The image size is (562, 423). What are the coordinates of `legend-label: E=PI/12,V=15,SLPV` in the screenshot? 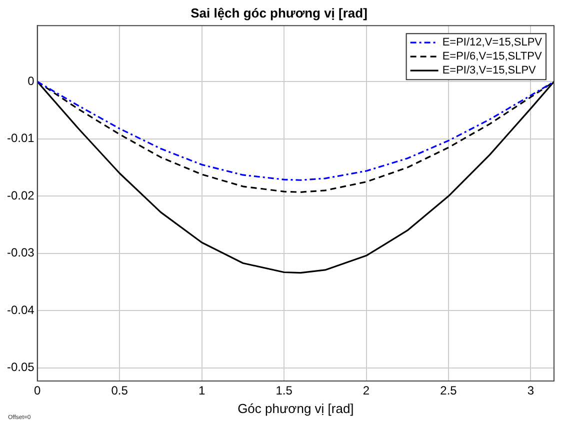 It's located at (492, 42).